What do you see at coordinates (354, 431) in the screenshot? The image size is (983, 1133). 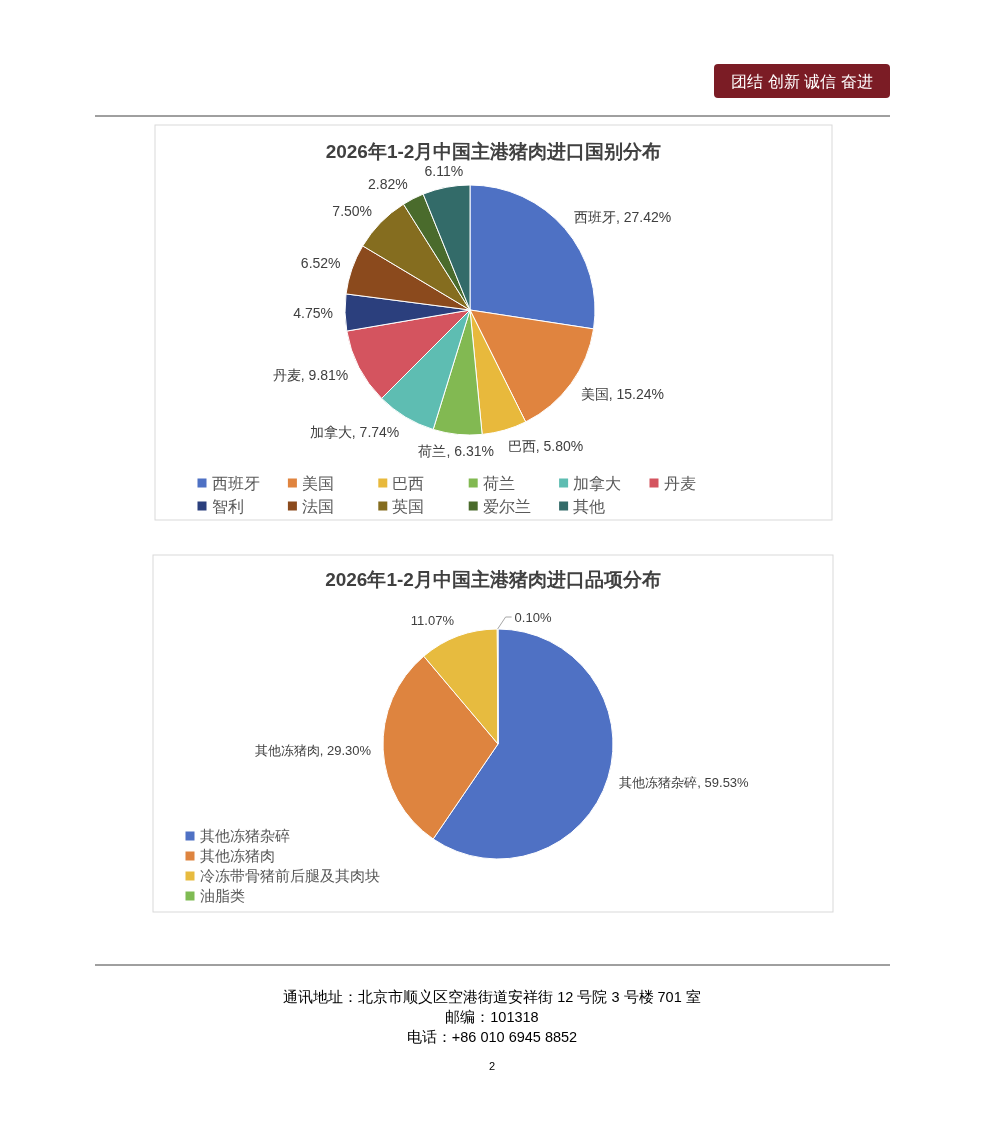 I see `data-label: 加拿大, 7.74%` at bounding box center [354, 431].